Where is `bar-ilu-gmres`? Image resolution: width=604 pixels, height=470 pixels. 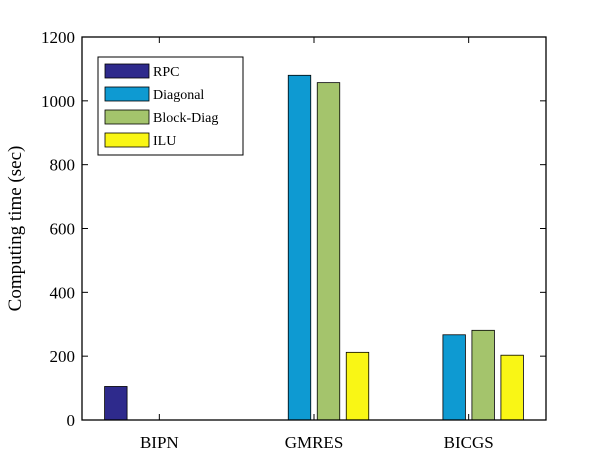 bar-ilu-gmres is located at coordinates (357, 386).